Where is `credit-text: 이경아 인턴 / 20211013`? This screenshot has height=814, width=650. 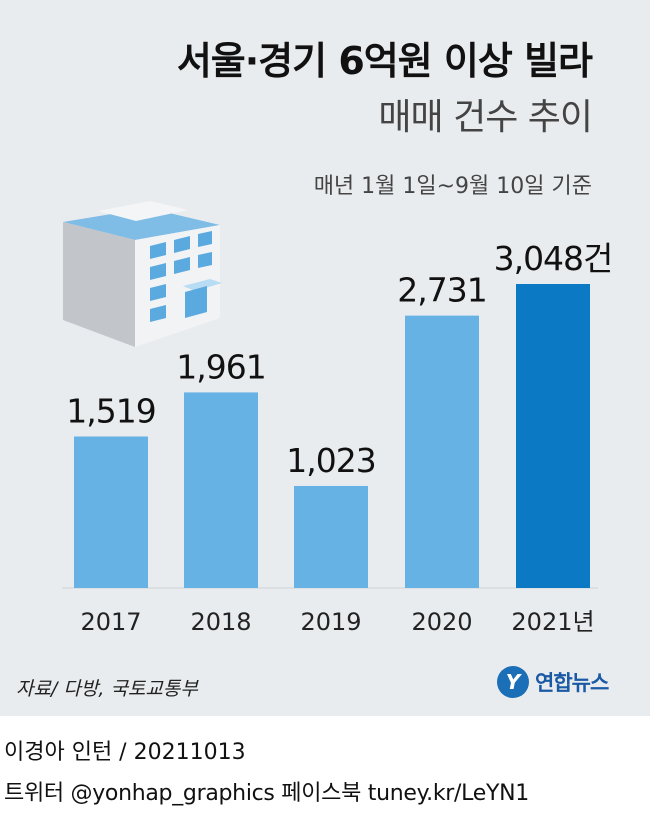
credit-text: 이경아 인턴 / 20211013 is located at coordinates (125, 752).